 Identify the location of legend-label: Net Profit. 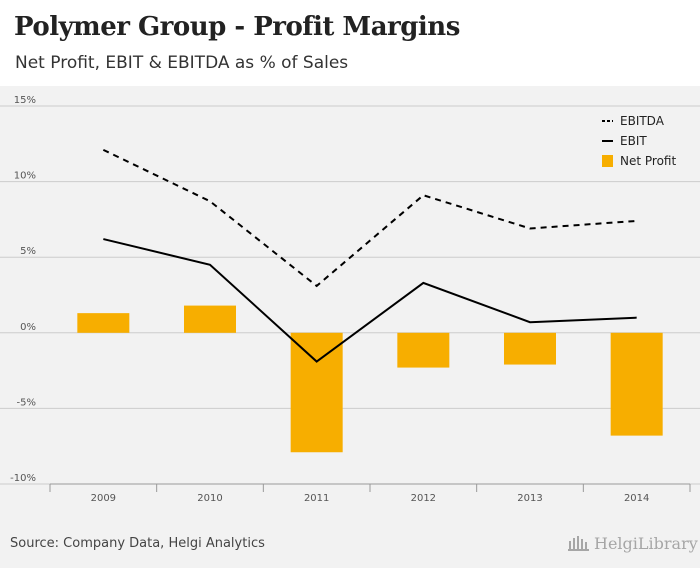
(648, 161).